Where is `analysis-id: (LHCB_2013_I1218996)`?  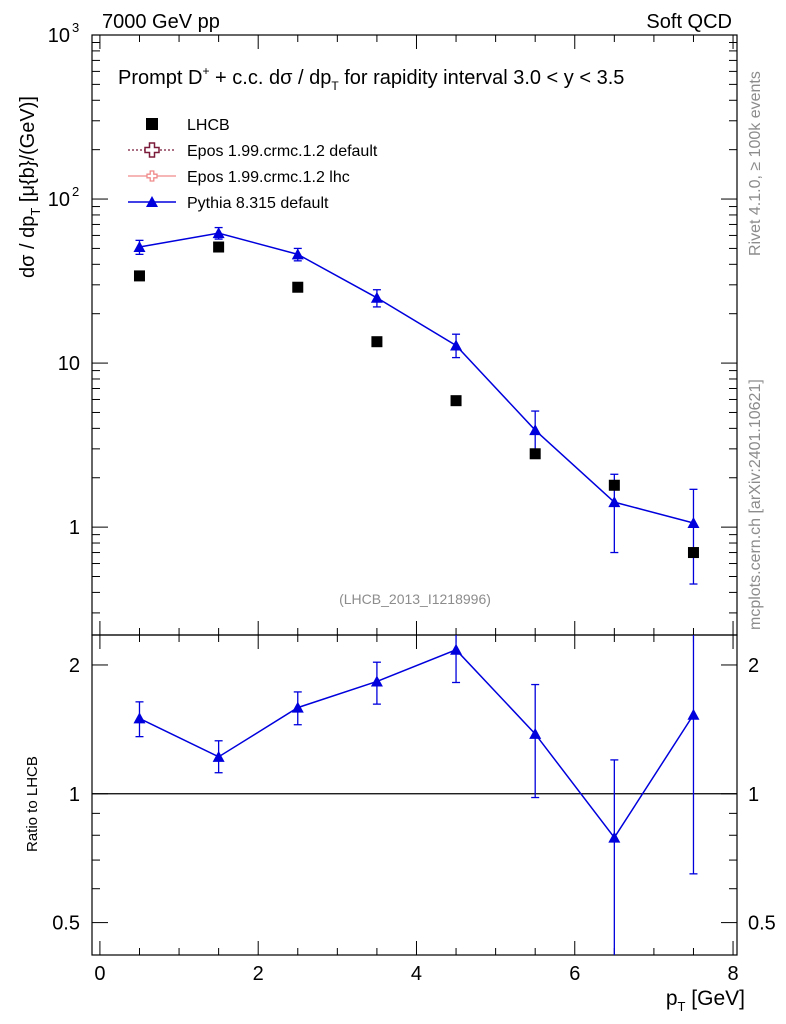 analysis-id: (LHCB_2013_I1218996) is located at coordinates (415, 599).